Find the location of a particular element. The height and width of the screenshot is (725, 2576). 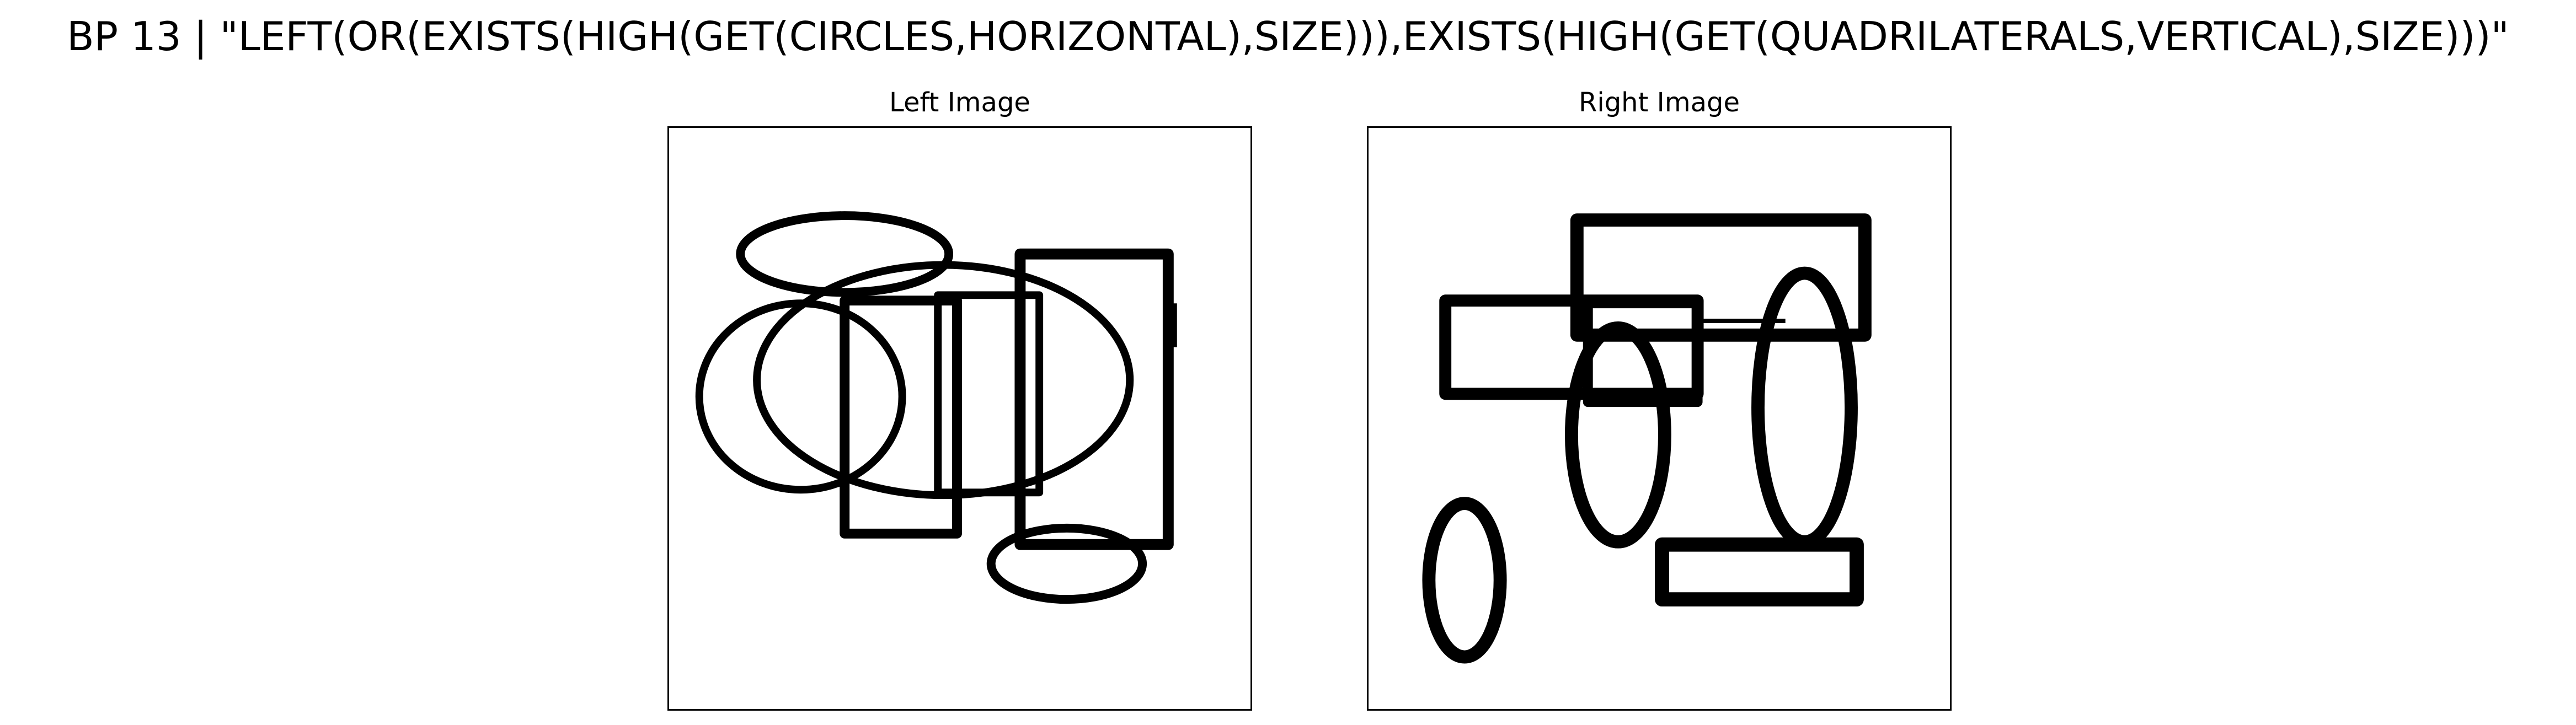

vertical-rectangle-left is located at coordinates (901, 418).